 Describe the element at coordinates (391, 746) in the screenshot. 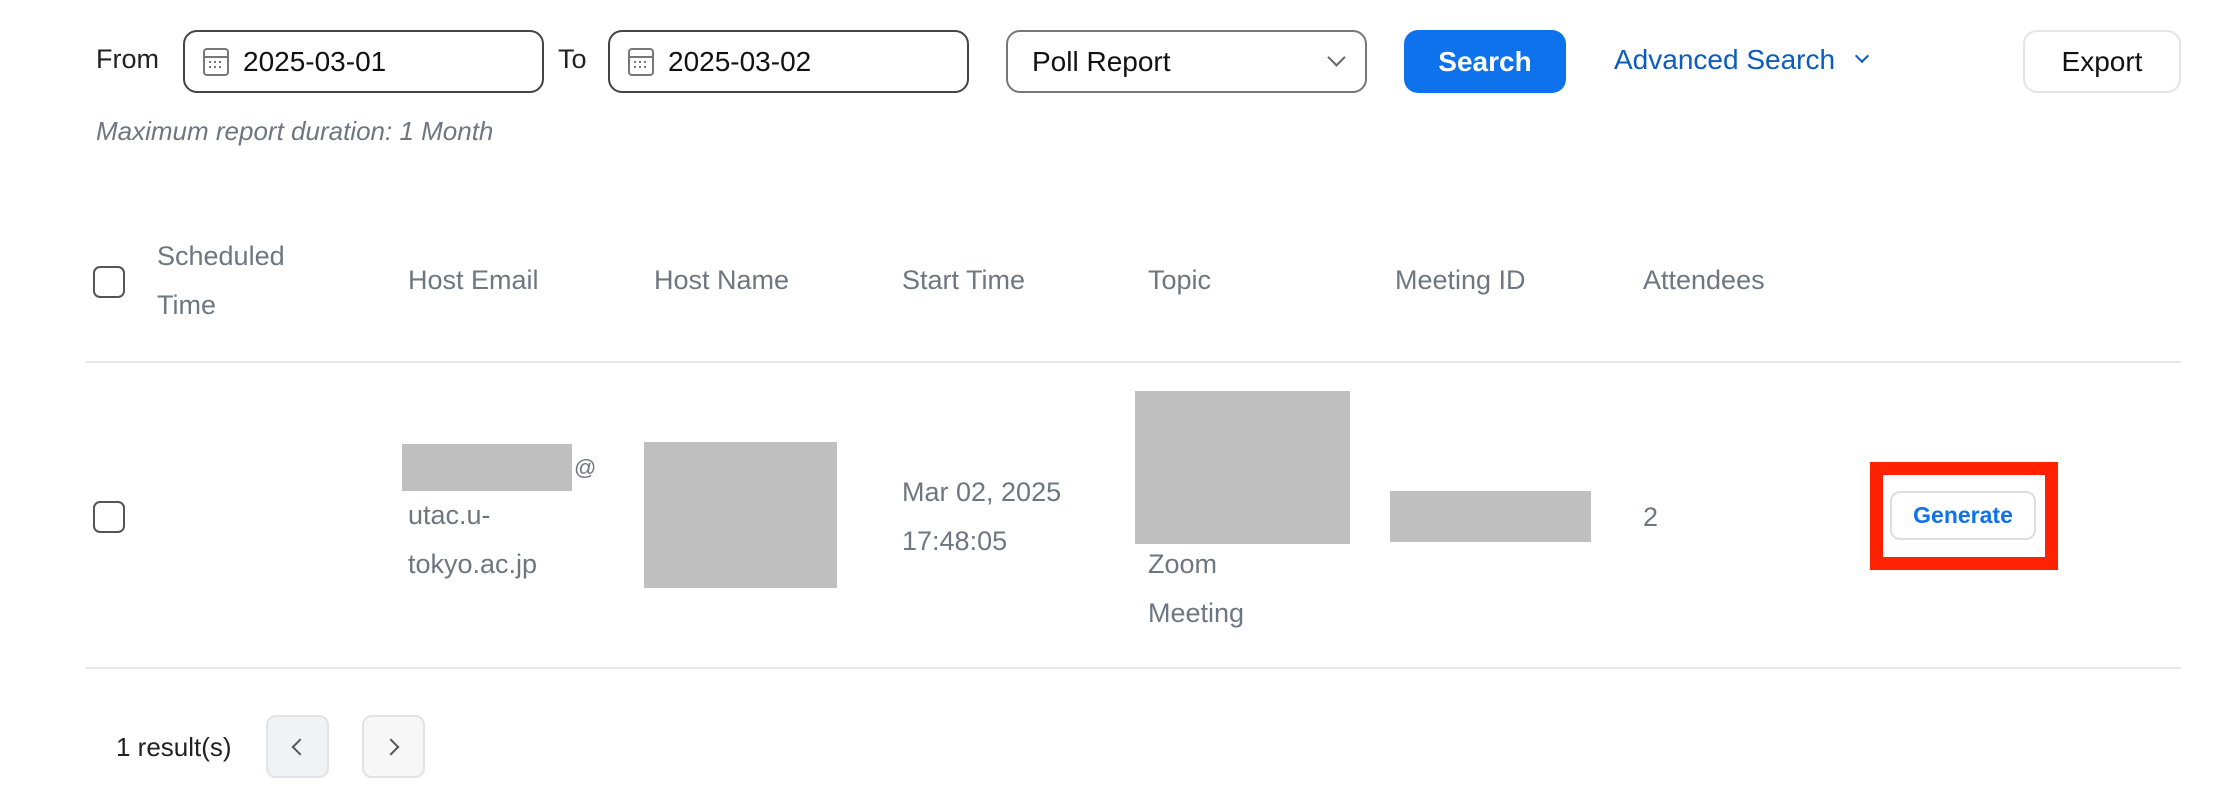

I see `chevron-right-icon` at that location.